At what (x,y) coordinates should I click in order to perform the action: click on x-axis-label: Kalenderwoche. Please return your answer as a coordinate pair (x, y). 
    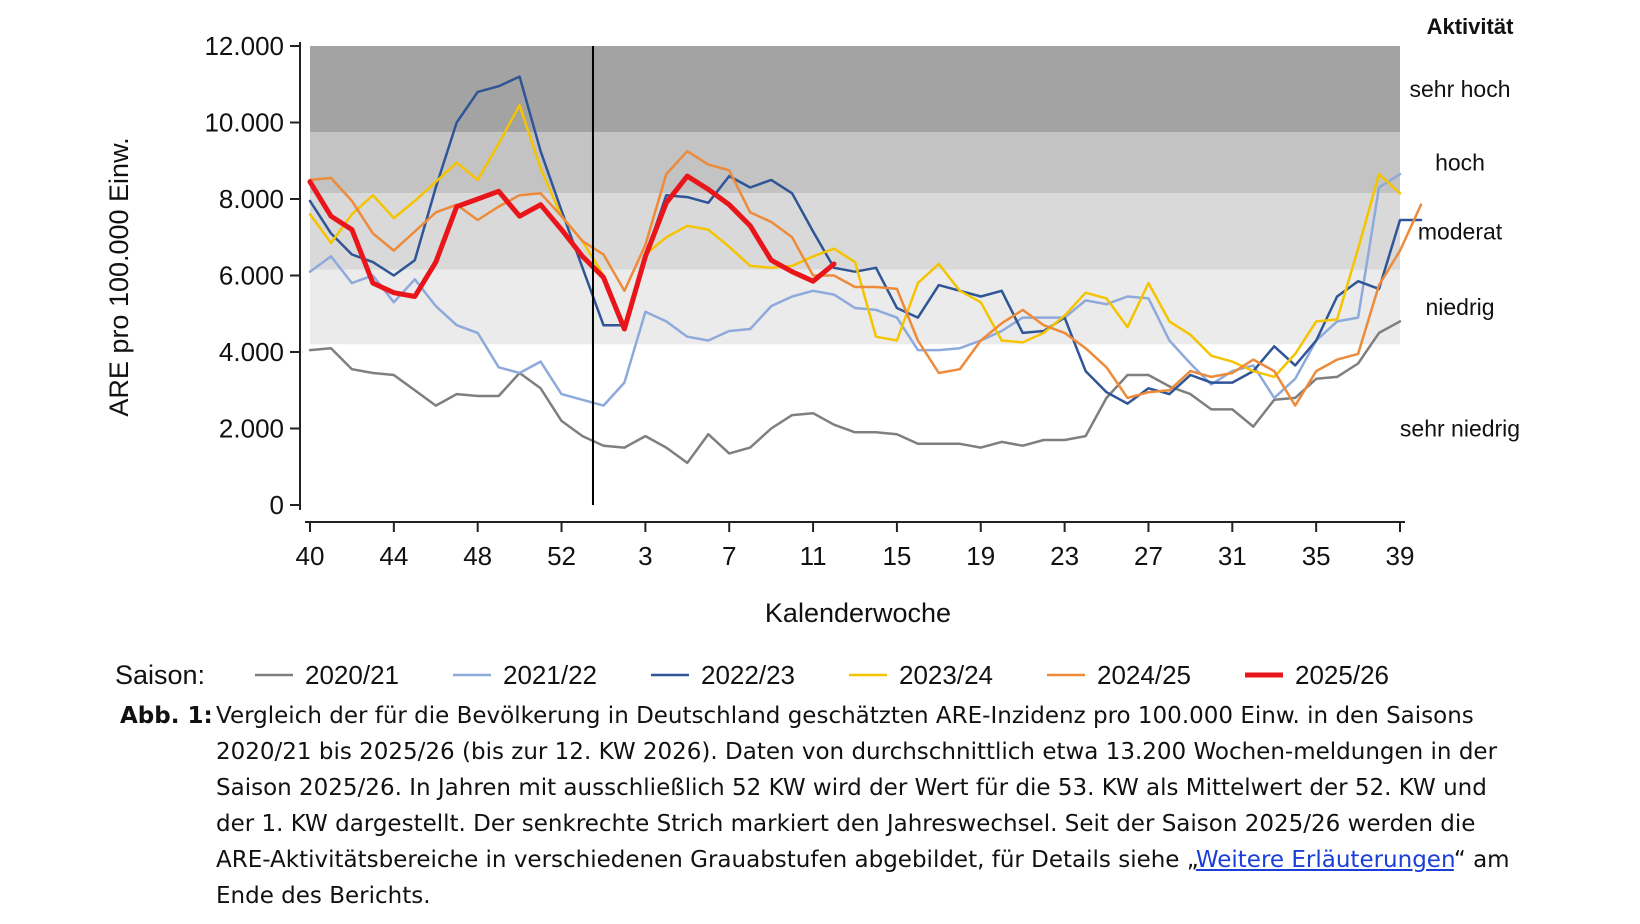
    Looking at the image, I should click on (858, 613).